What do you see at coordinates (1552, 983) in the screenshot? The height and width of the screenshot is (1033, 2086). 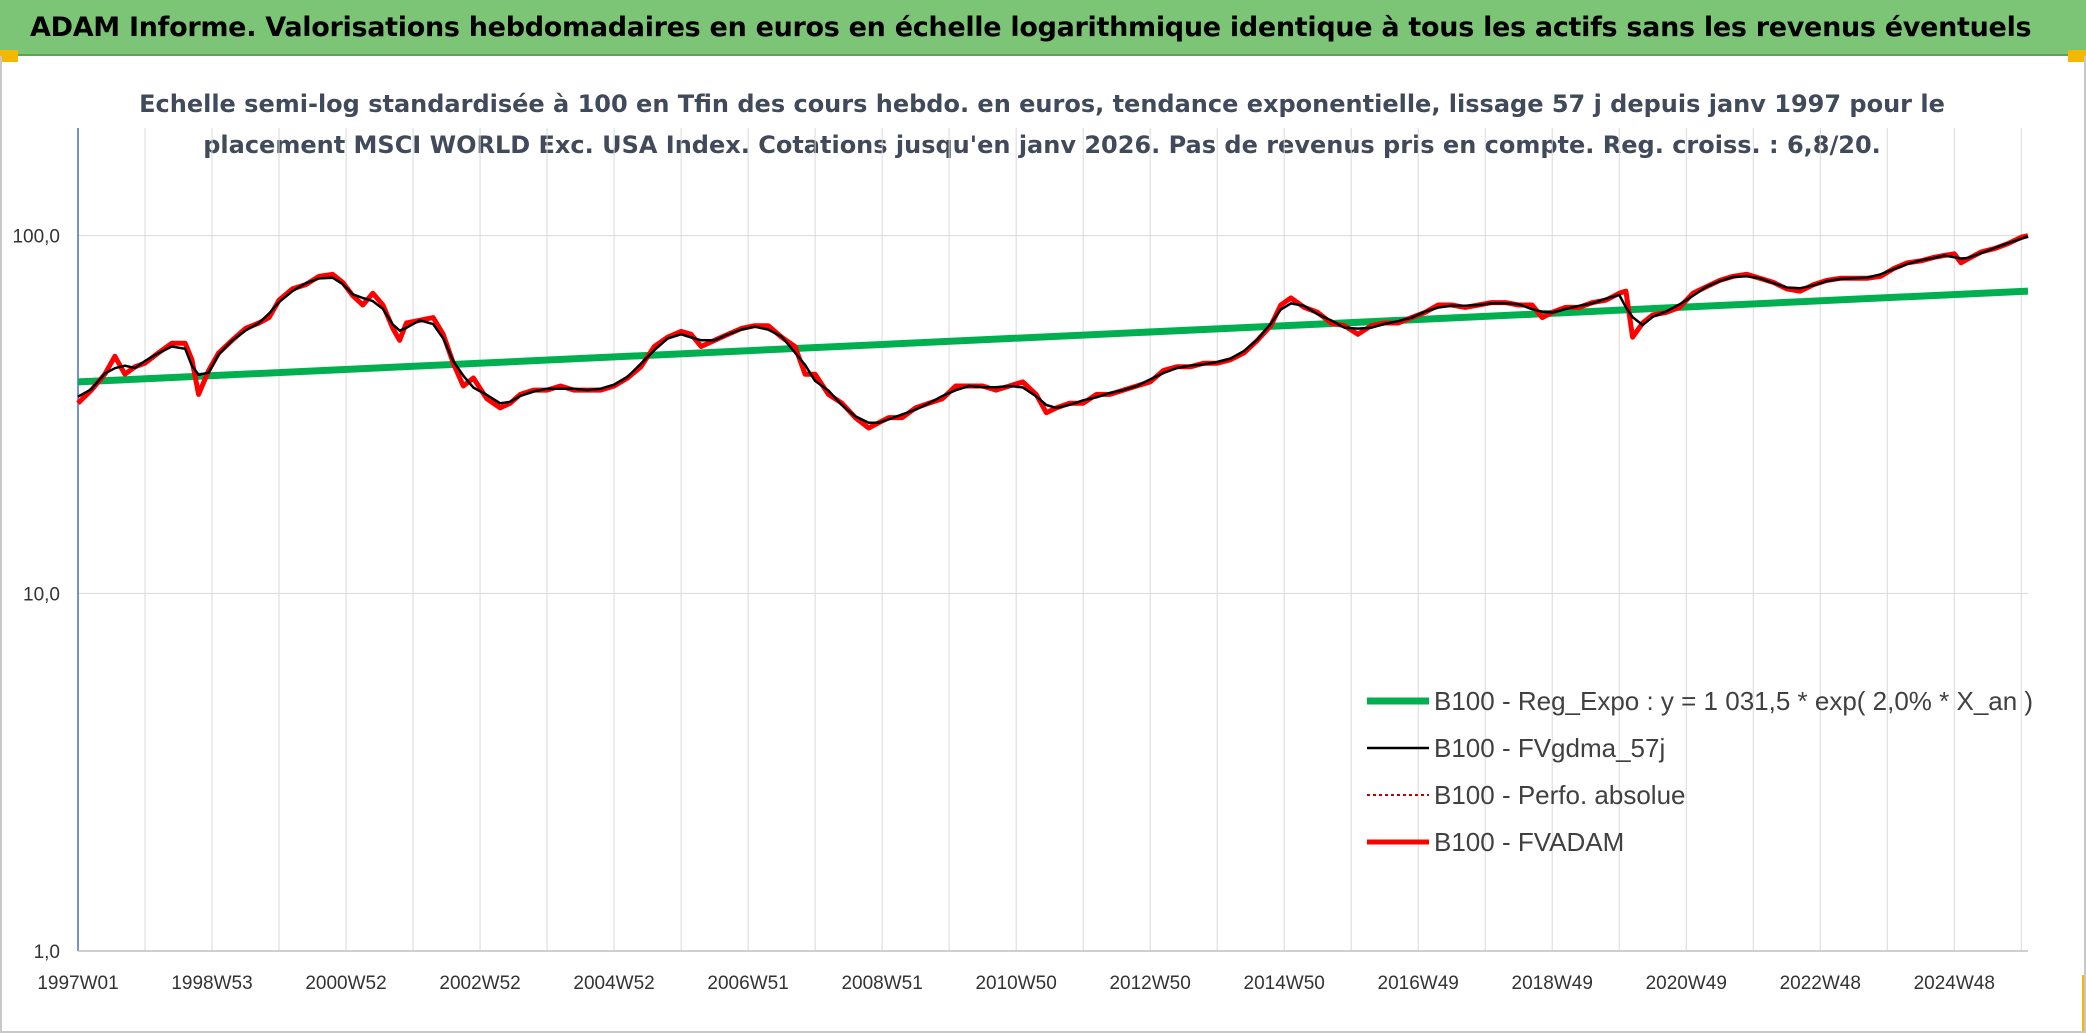 I see `x-tick-label: 2018W49` at bounding box center [1552, 983].